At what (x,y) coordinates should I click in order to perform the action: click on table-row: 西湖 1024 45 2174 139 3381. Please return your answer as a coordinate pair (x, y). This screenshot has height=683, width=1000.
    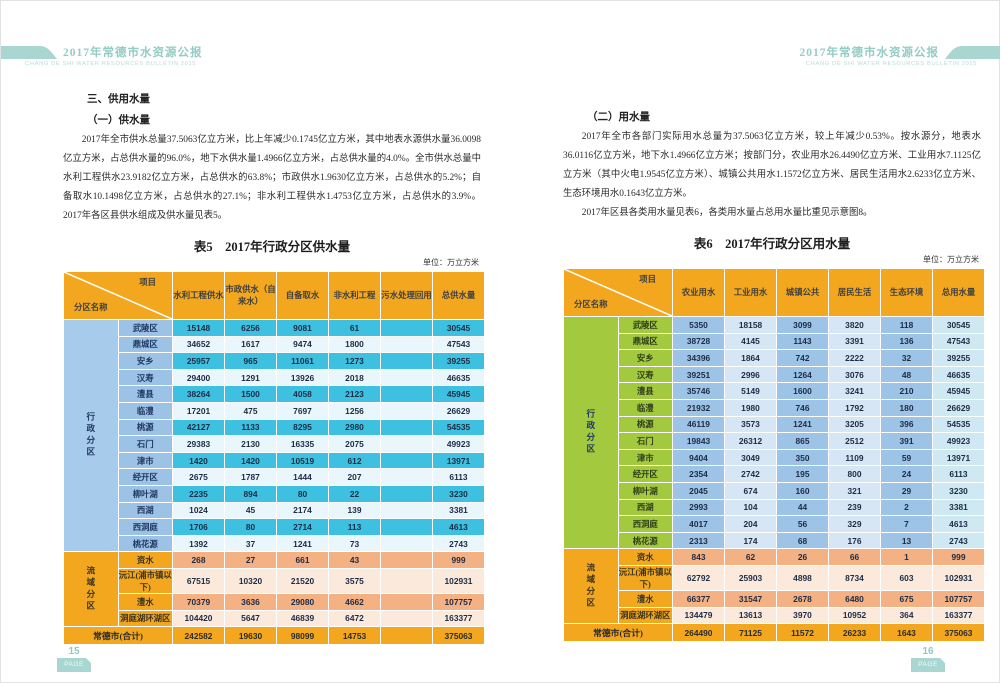
    Looking at the image, I should click on (274, 510).